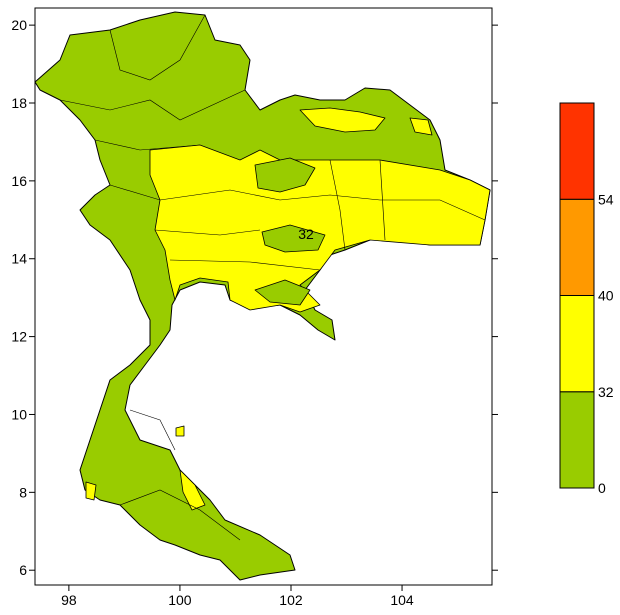  What do you see at coordinates (606, 296) in the screenshot?
I see `colorbar-label: 40` at bounding box center [606, 296].